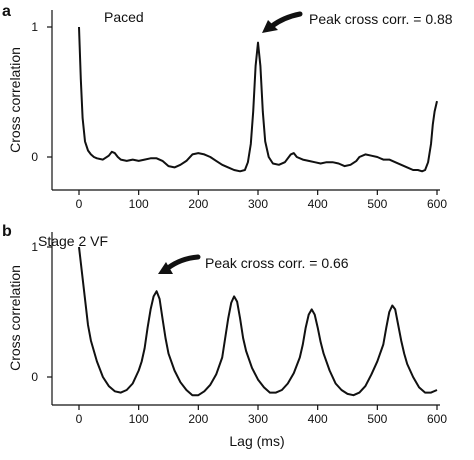 Image resolution: width=474 pixels, height=460 pixels. Describe the element at coordinates (15, 318) in the screenshot. I see `panel-b-y-axis-label: Cross correlation` at that location.